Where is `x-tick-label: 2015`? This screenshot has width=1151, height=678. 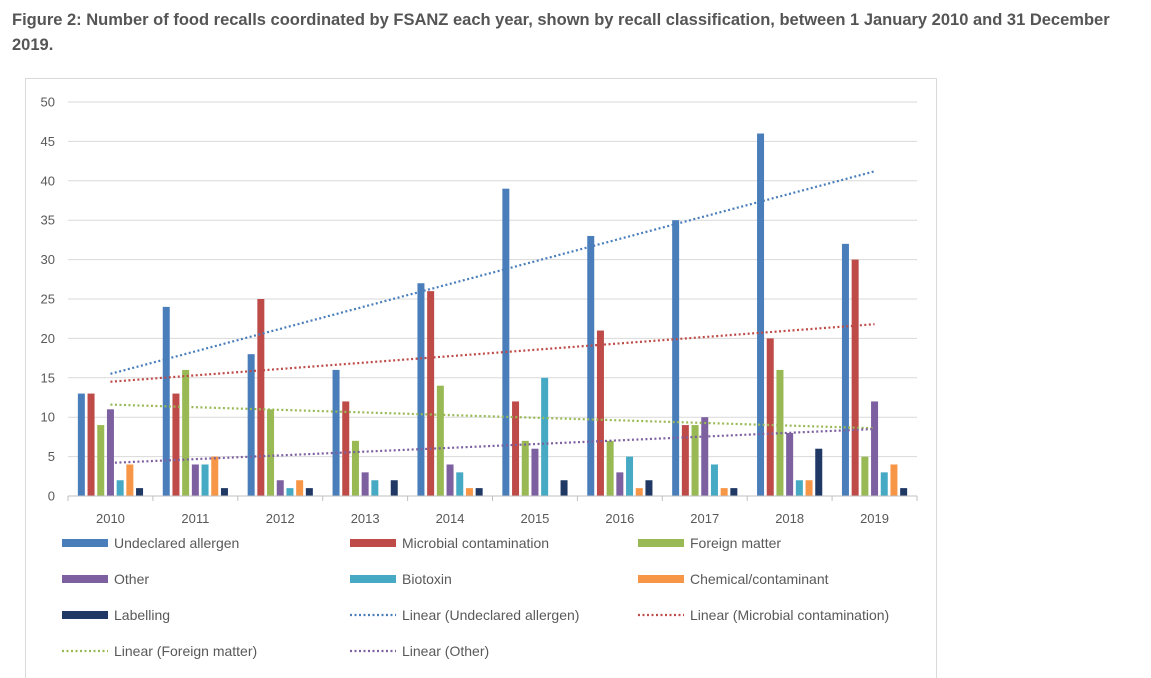
x-tick-label: 2015 is located at coordinates (534, 518).